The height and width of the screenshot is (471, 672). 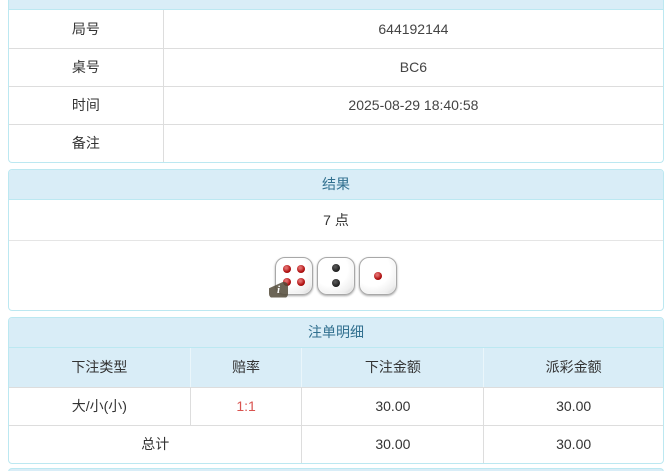 I want to click on time-value: 2025-08-29 18:40:58, so click(x=413, y=105).